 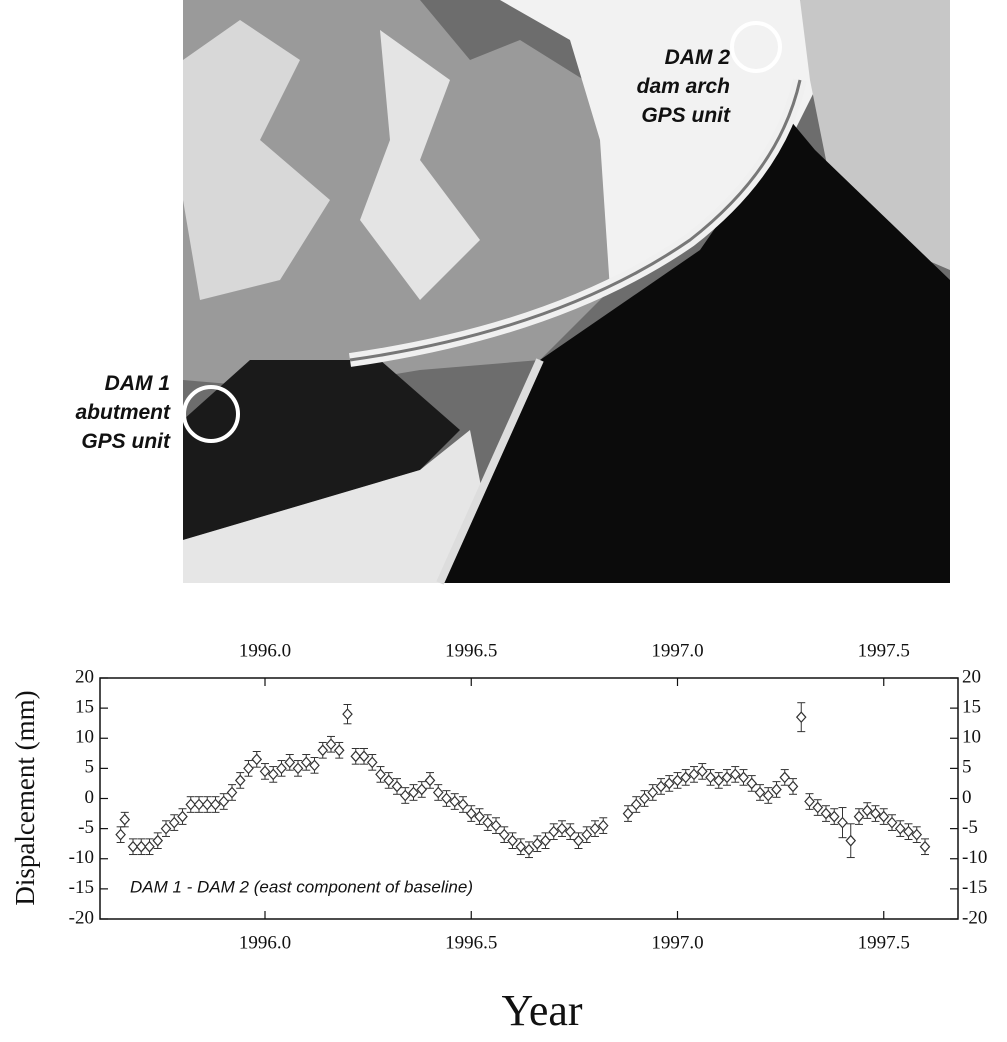 I want to click on y-tick-label-right: 10, so click(x=971, y=737).